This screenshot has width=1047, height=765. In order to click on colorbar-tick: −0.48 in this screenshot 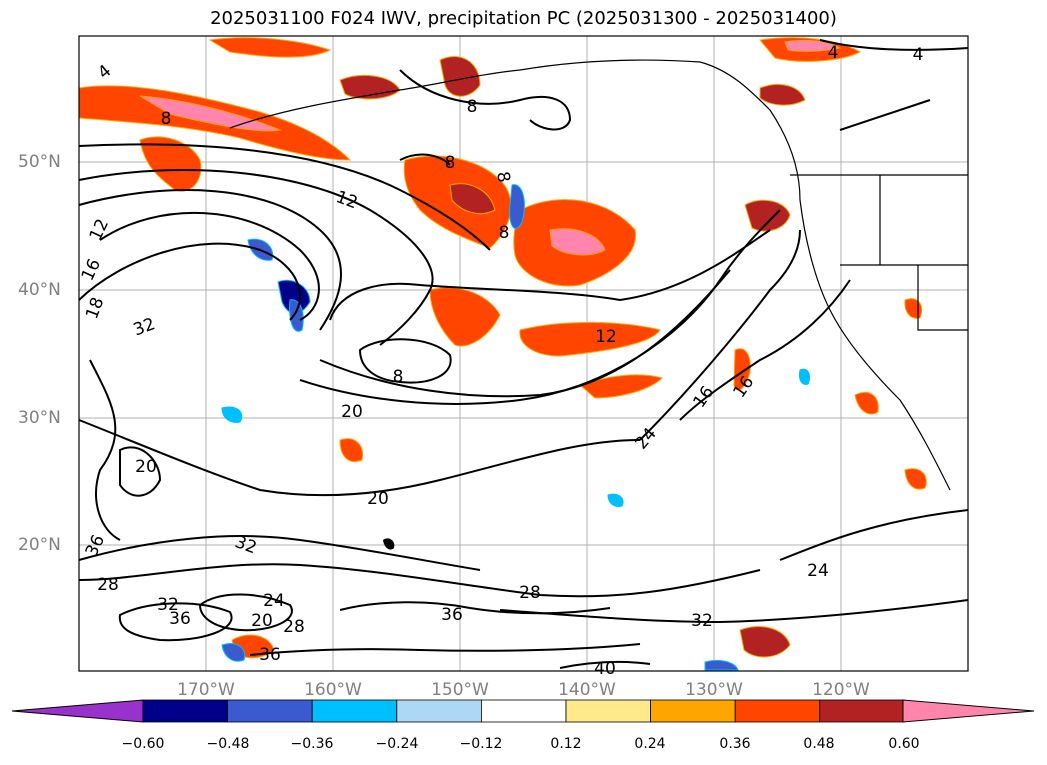, I will do `click(228, 744)`.